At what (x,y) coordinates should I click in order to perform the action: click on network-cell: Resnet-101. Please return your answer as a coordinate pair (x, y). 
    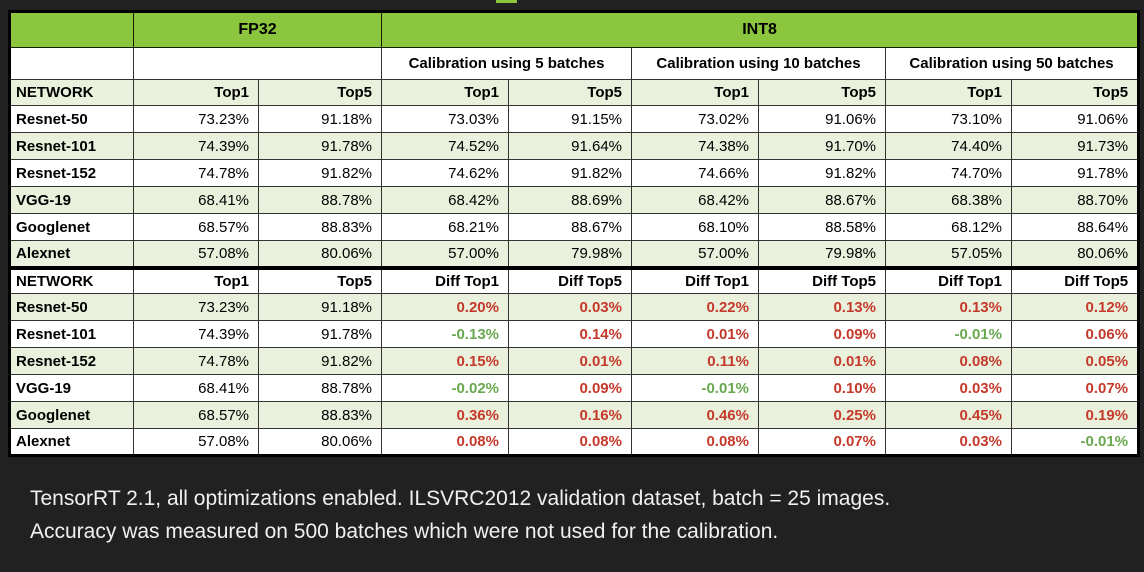
    Looking at the image, I should click on (71, 146).